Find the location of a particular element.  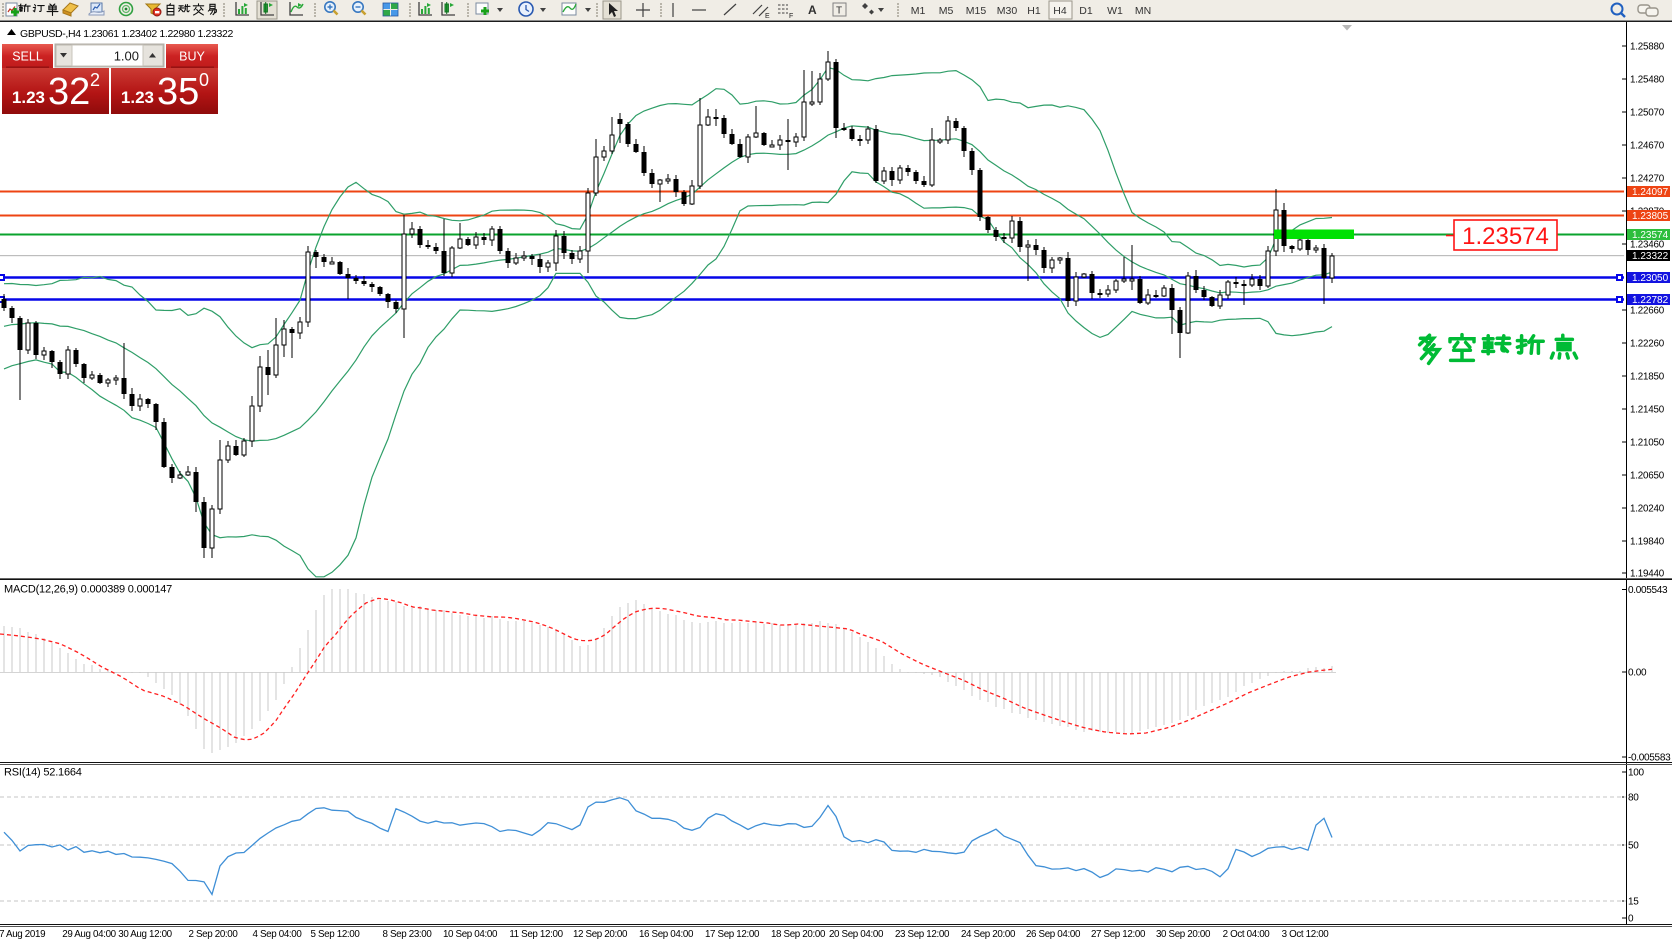

svg-text: 3 Oct 12:00 is located at coordinates (1306, 934).